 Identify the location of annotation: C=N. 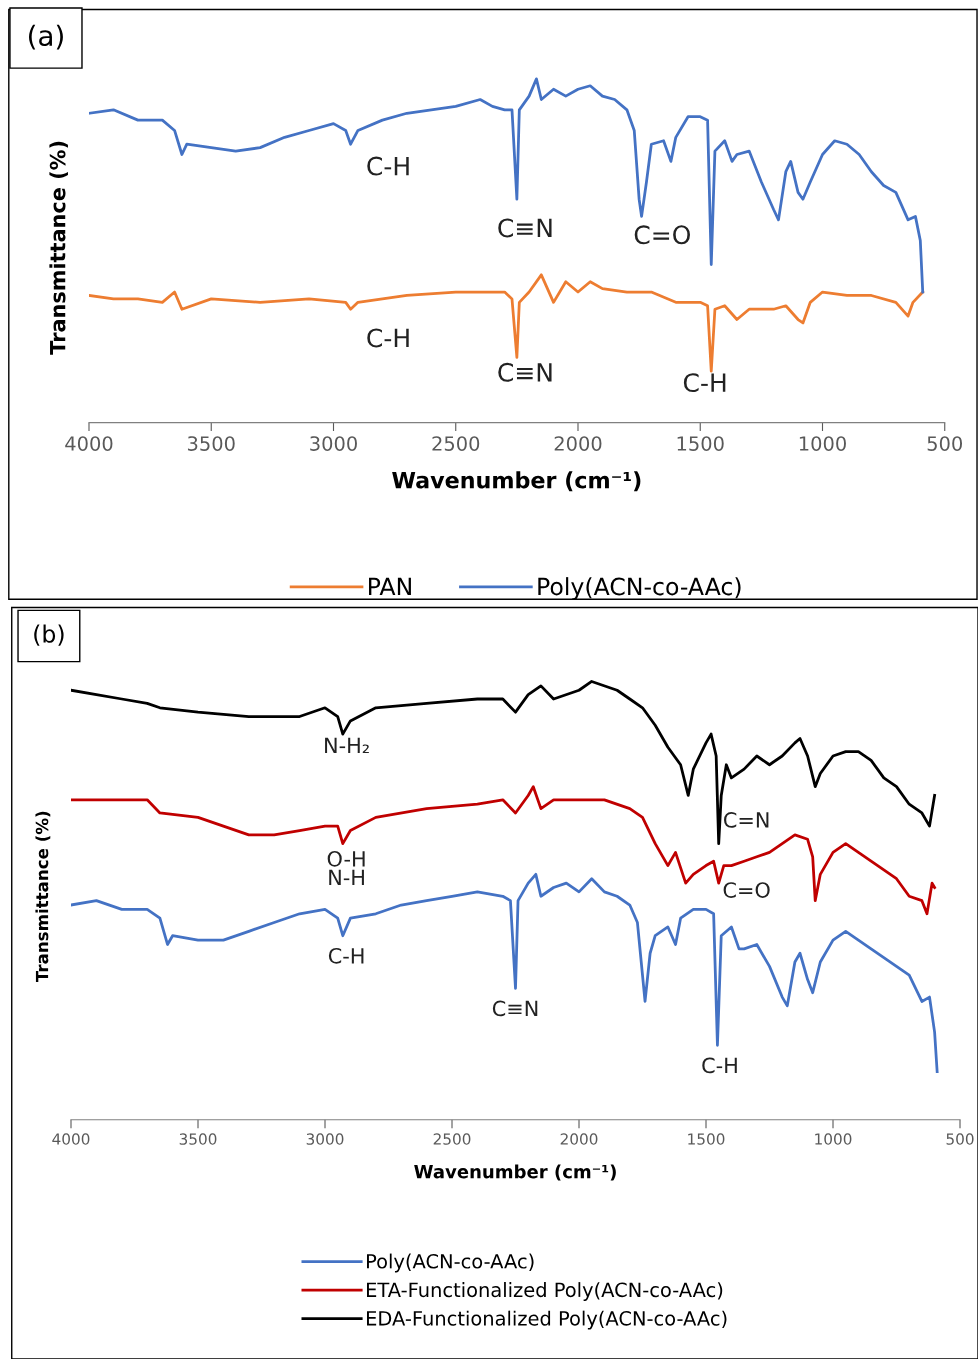
(746, 820).